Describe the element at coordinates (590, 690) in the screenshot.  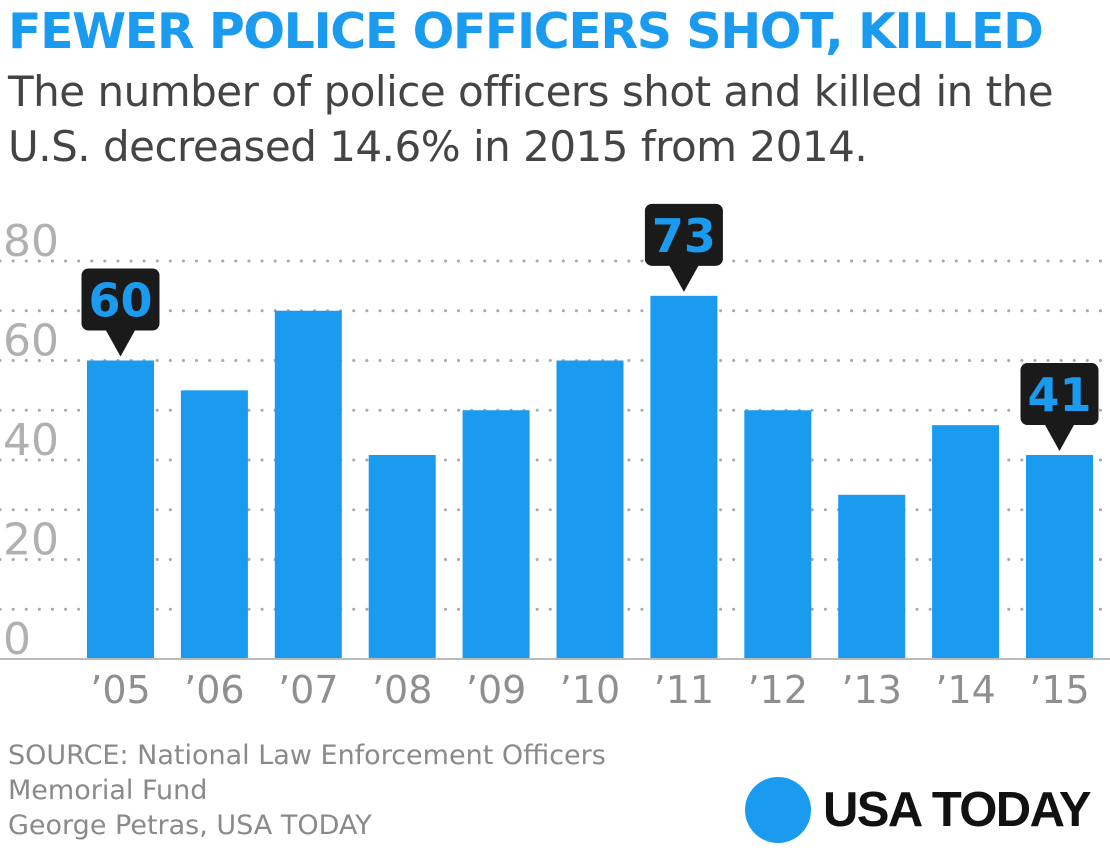
I see `x-tick-label: ’10` at that location.